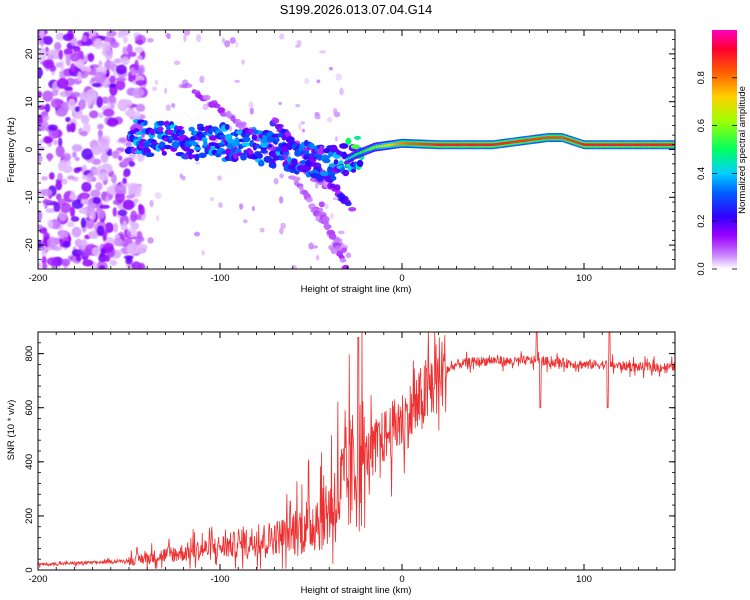 The image size is (750, 600). Describe the element at coordinates (701, 173) in the screenshot. I see `colorbar-tick-label: 0.4` at that location.